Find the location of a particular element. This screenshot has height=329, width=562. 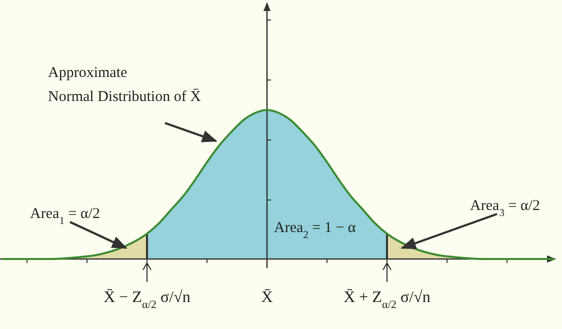

annotation: Area$_{3}$ = α/2 is located at coordinates (505, 208).